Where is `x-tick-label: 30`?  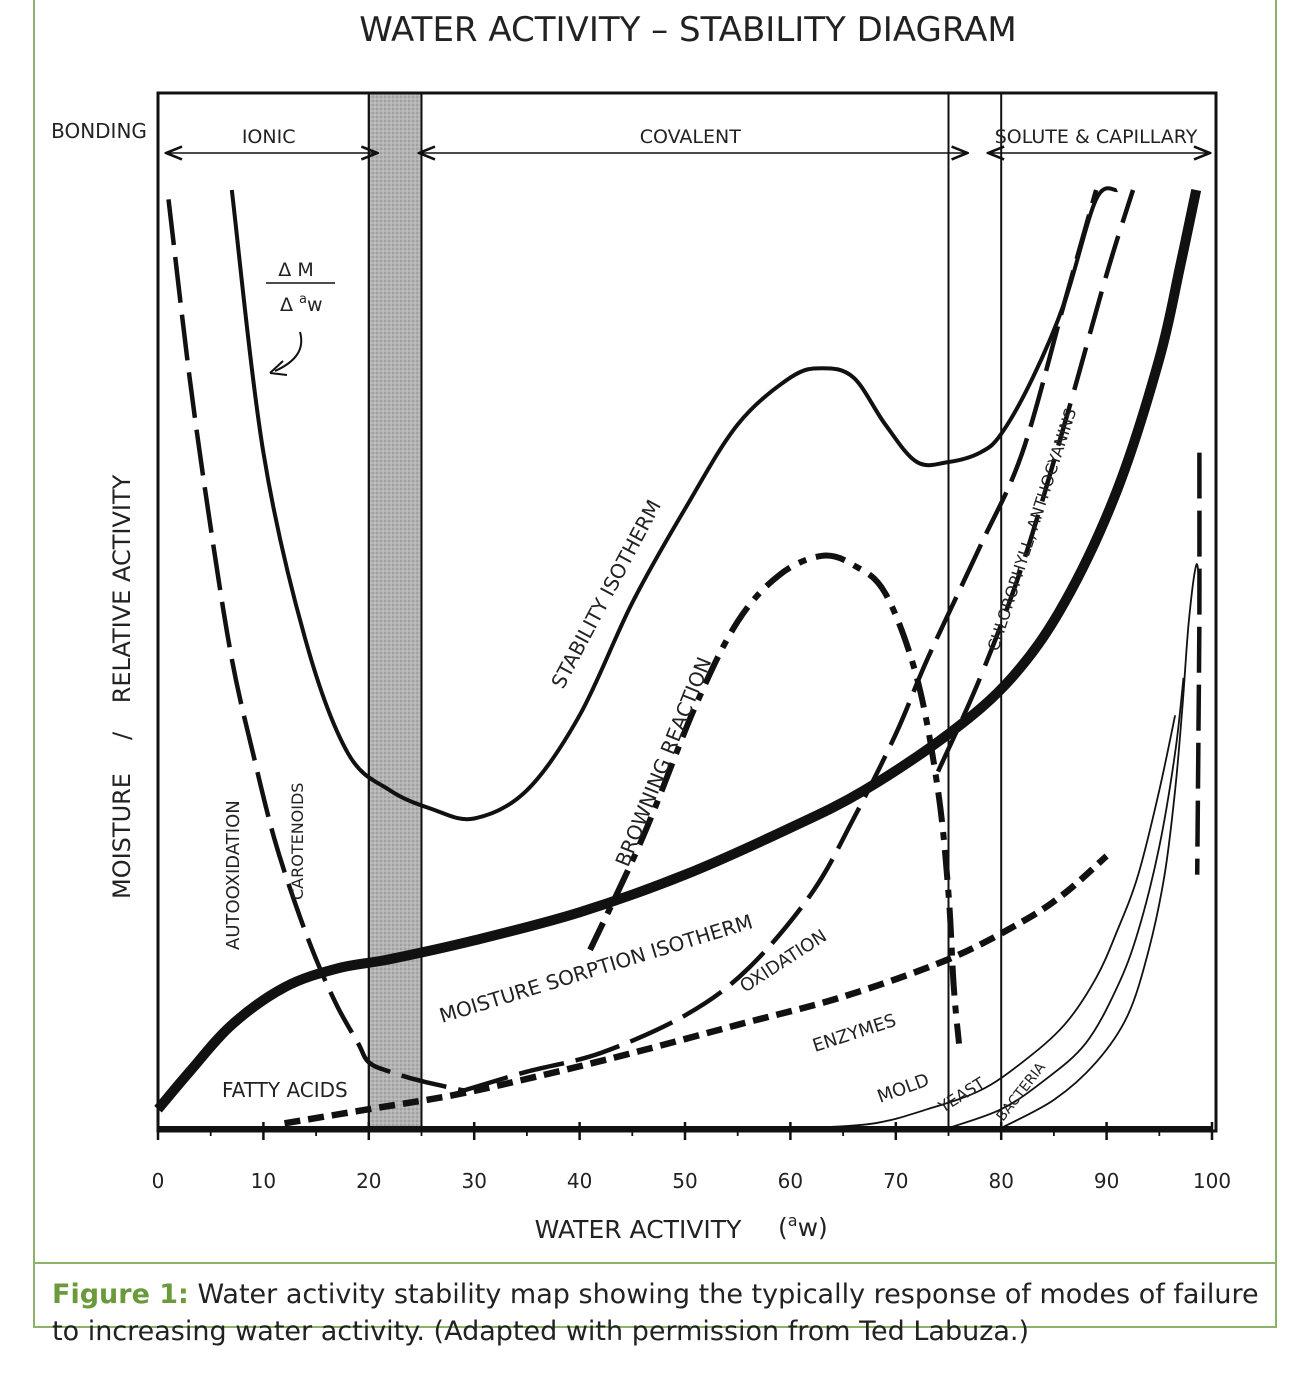
x-tick-label: 30 is located at coordinates (473, 1181).